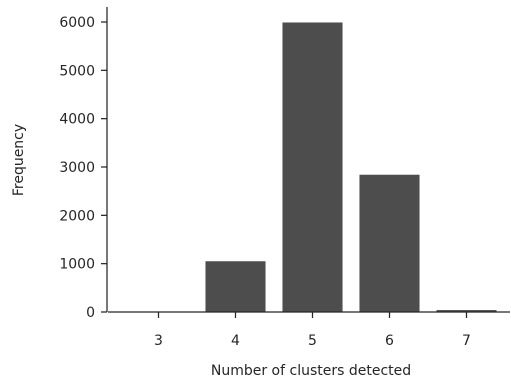  Describe the element at coordinates (312, 330) in the screenshot. I see `x-ticks-group: 3 4 5 6 7` at that location.